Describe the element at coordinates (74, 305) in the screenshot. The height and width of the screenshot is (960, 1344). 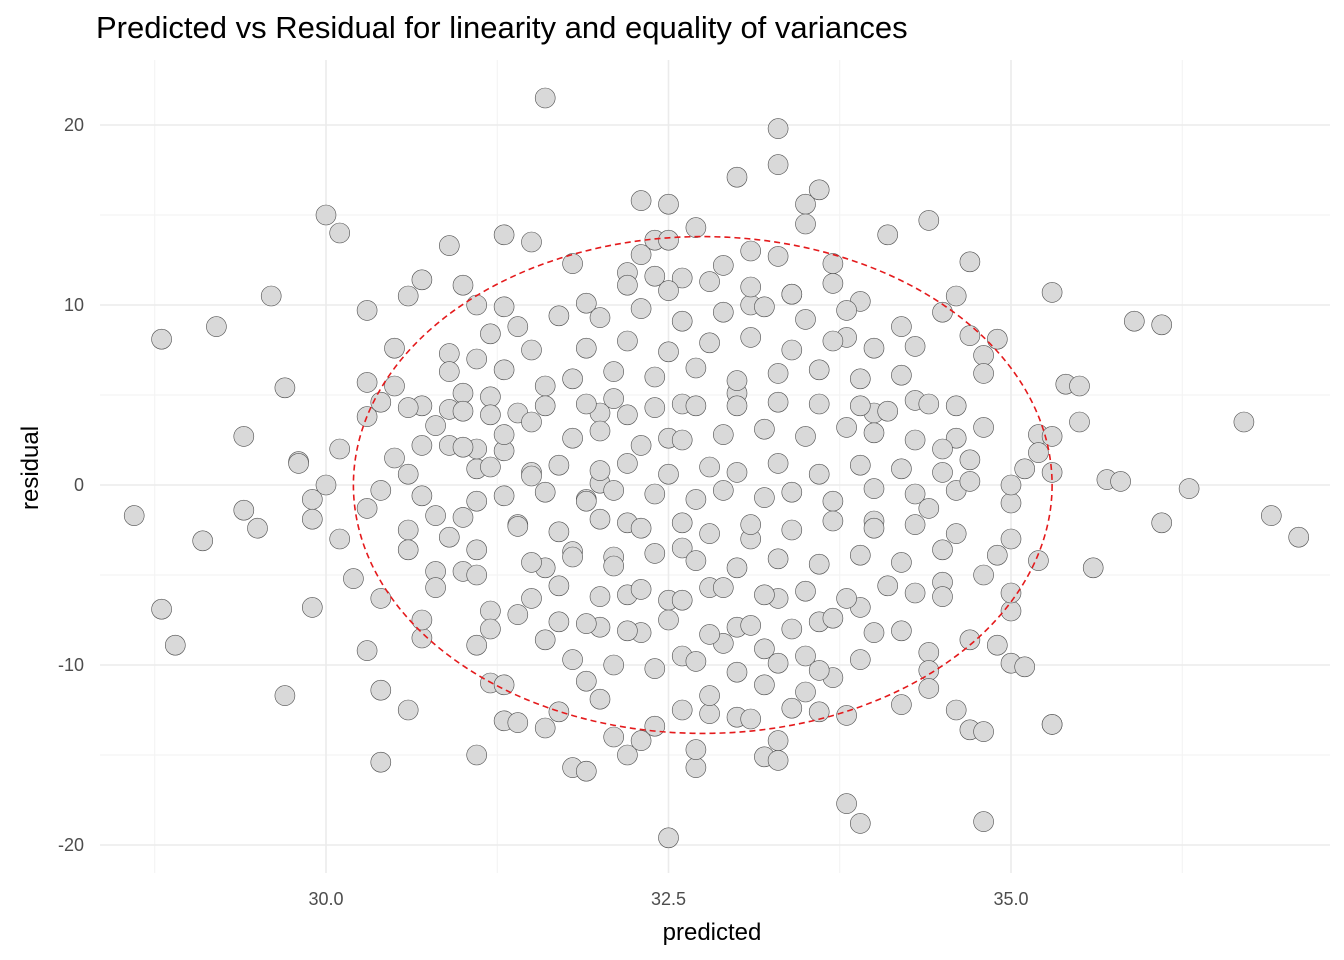
I see `y-tick-label: 10` at that location.